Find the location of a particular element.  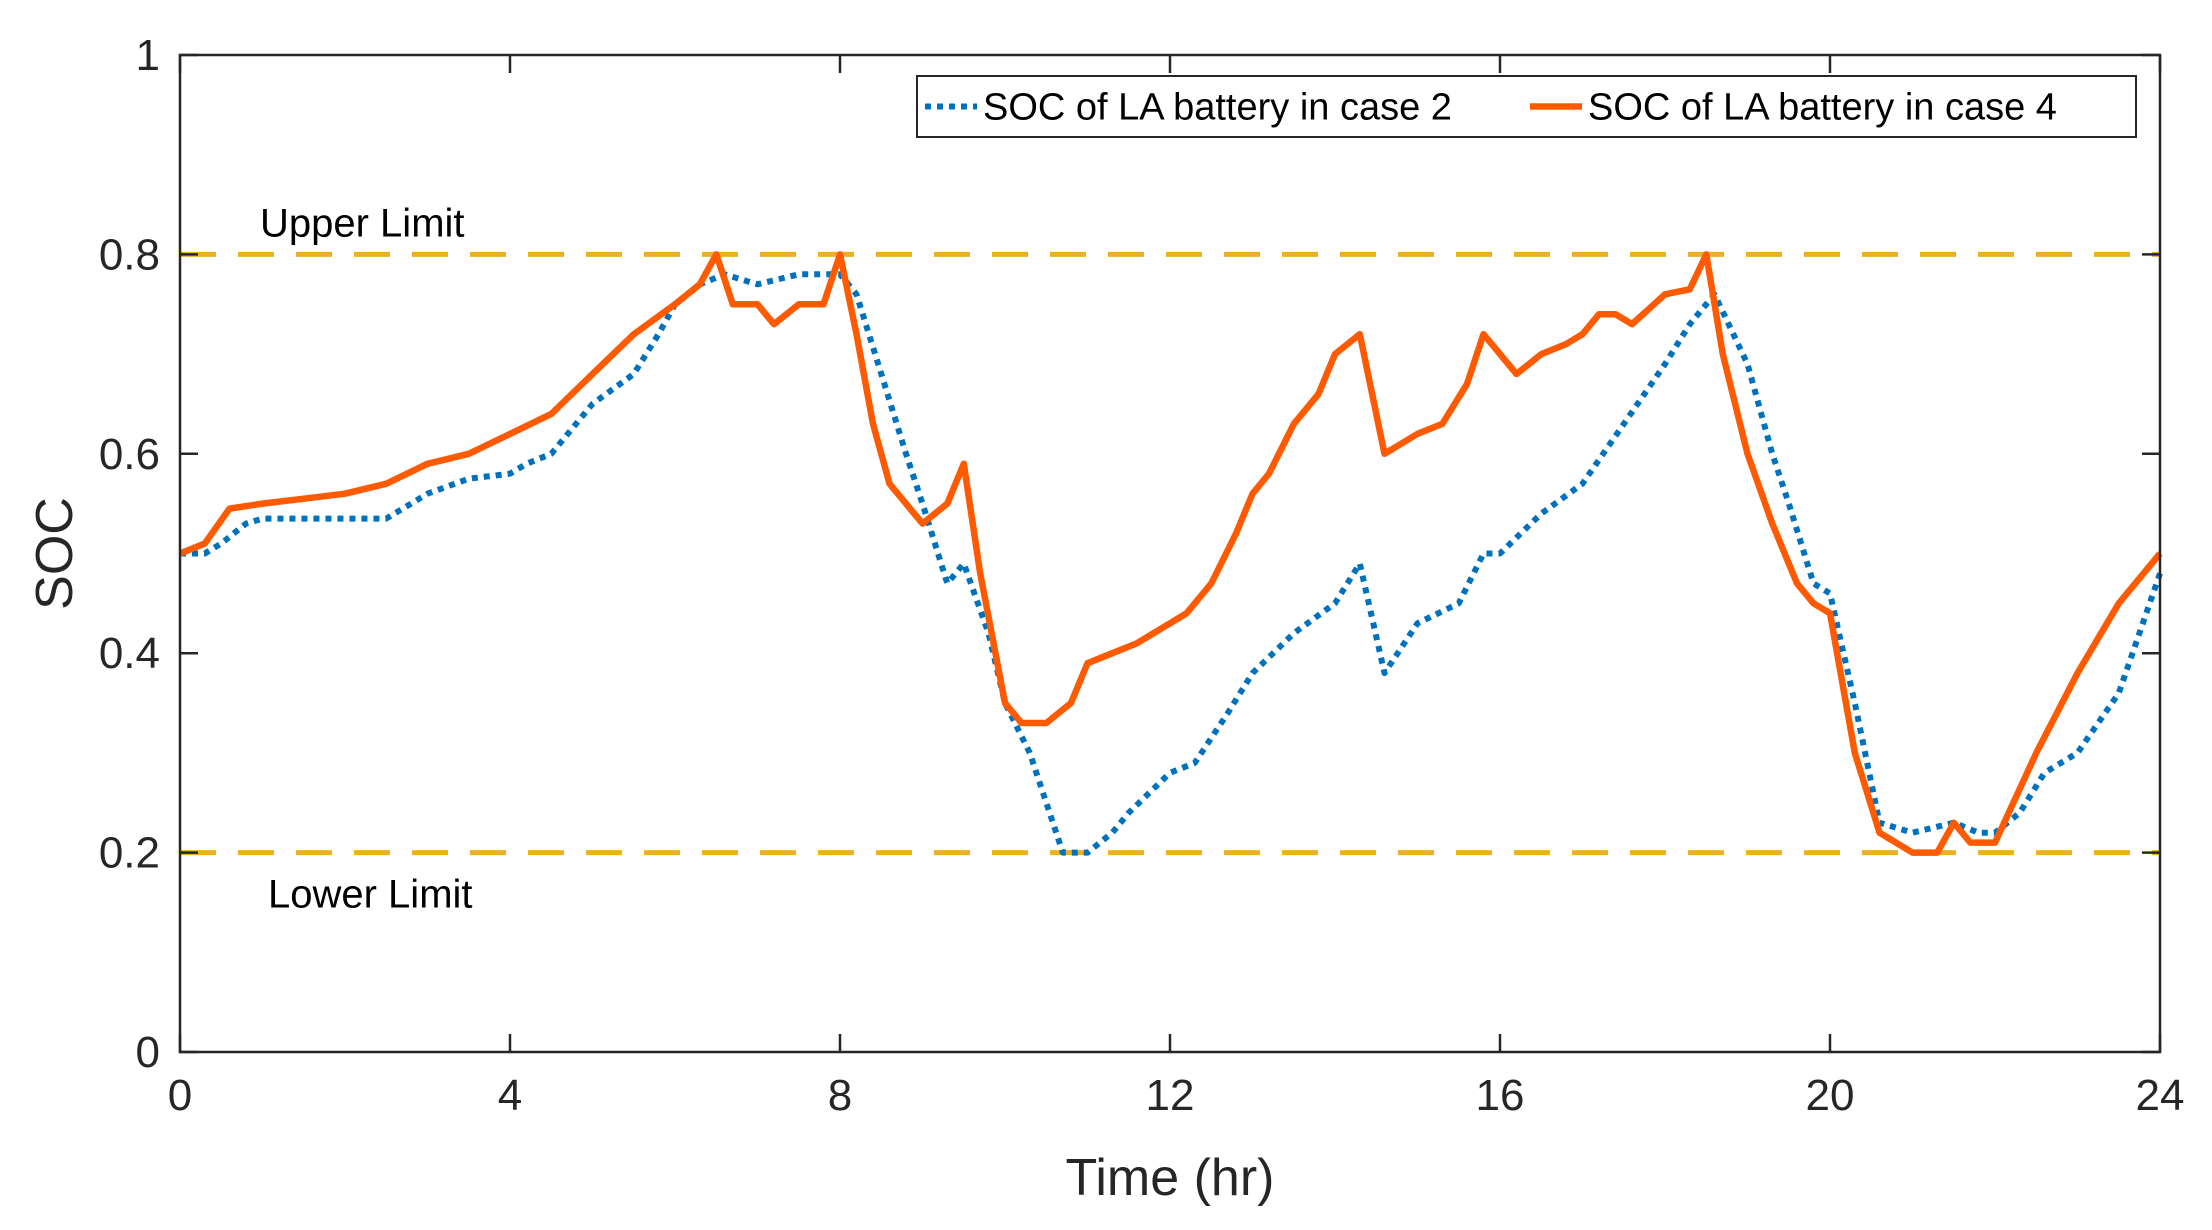

y-tick-label: 0.2 is located at coordinates (129, 853).